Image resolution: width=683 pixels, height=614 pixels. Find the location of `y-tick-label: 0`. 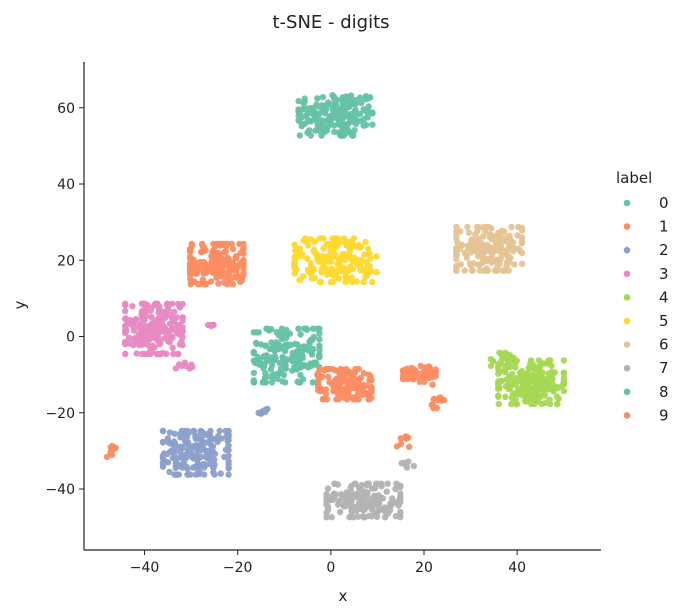

y-tick-label: 0 is located at coordinates (70, 338).